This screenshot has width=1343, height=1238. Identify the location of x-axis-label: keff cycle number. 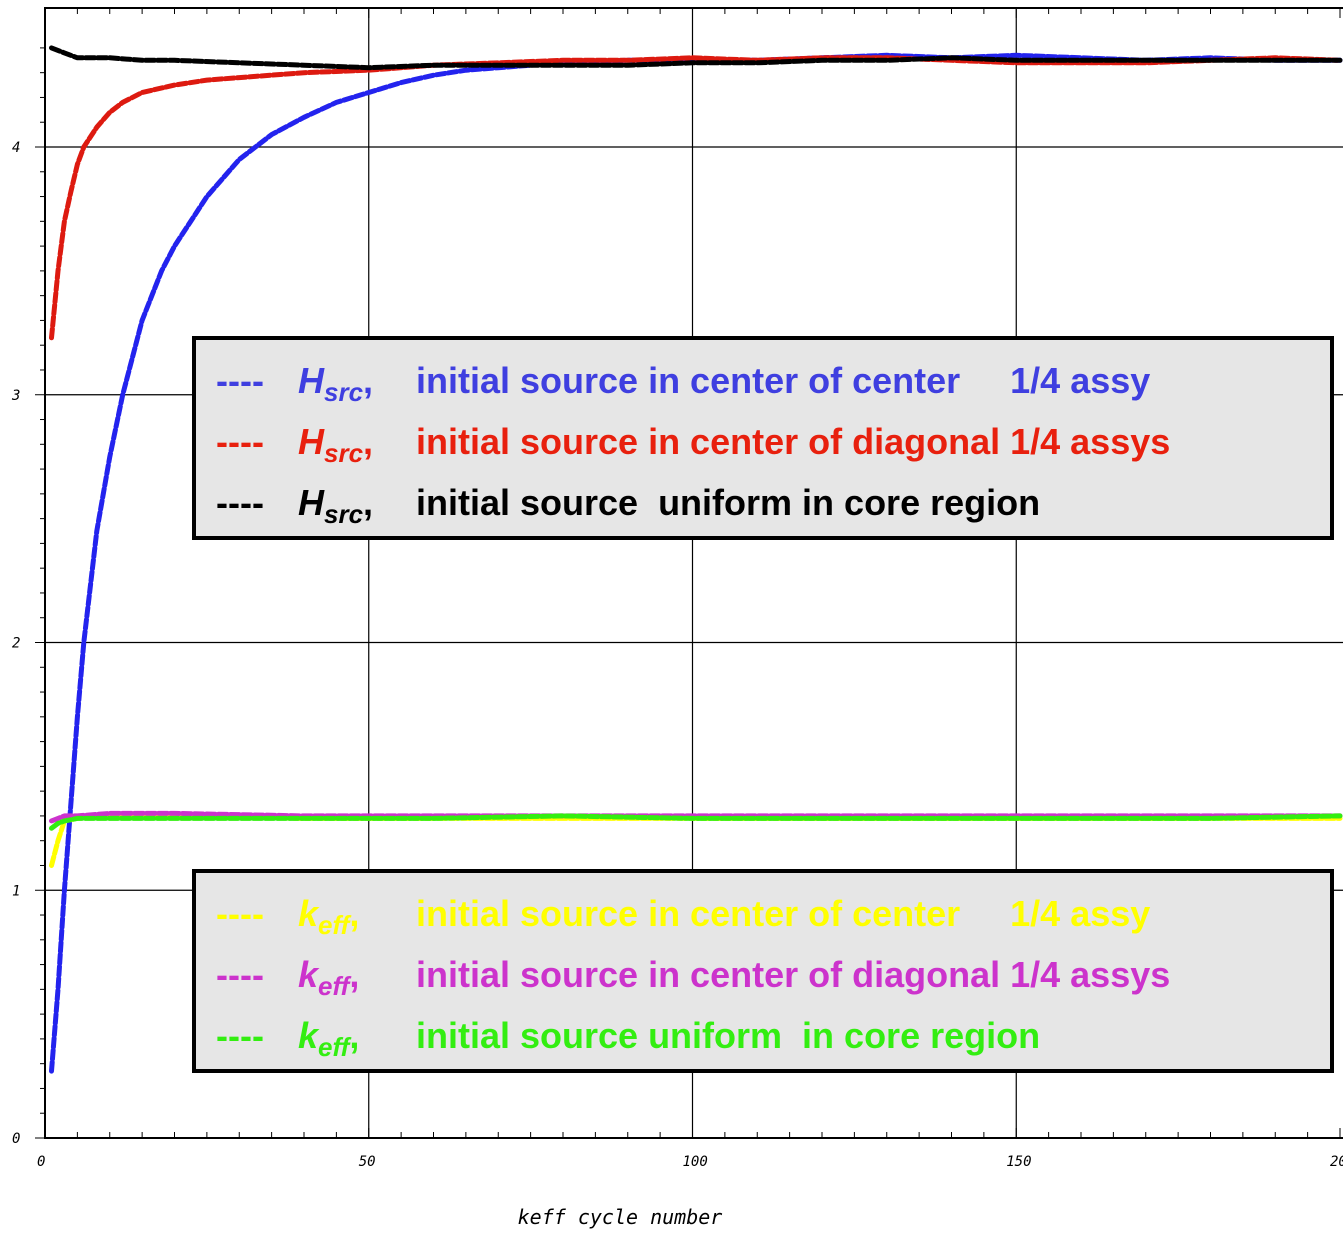
(620, 1217).